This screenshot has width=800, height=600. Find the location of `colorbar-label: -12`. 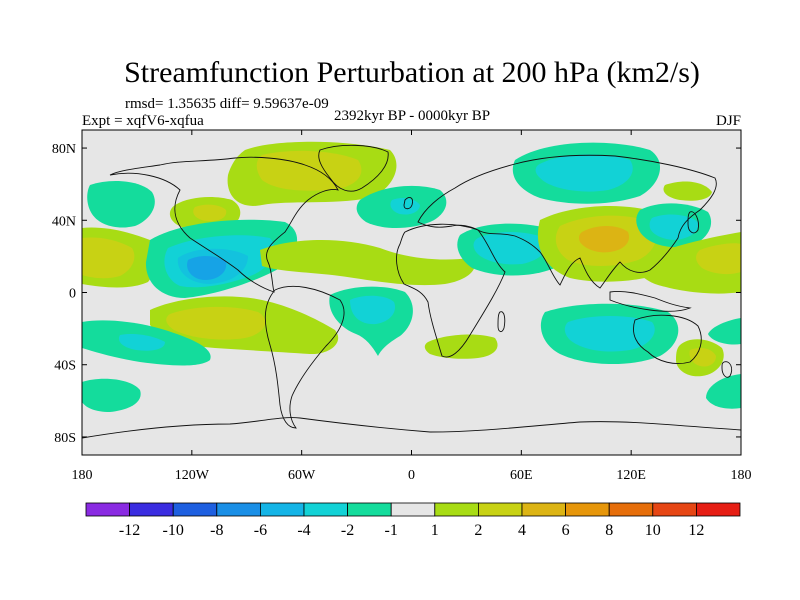

colorbar-label: -12 is located at coordinates (129, 530).